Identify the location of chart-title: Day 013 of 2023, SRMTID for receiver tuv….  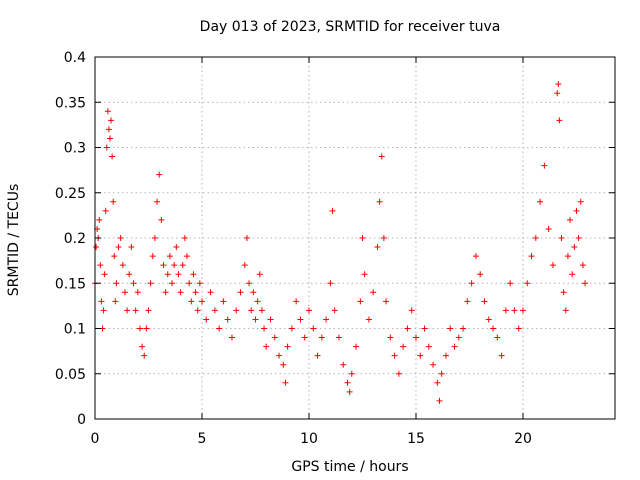
(350, 27).